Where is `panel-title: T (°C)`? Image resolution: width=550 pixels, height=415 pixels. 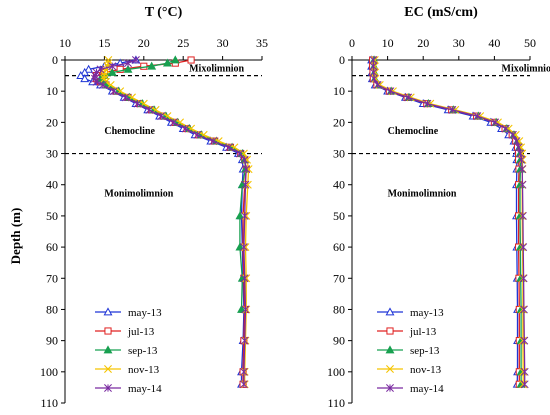
panel-title: T (°C) is located at coordinates (164, 12).